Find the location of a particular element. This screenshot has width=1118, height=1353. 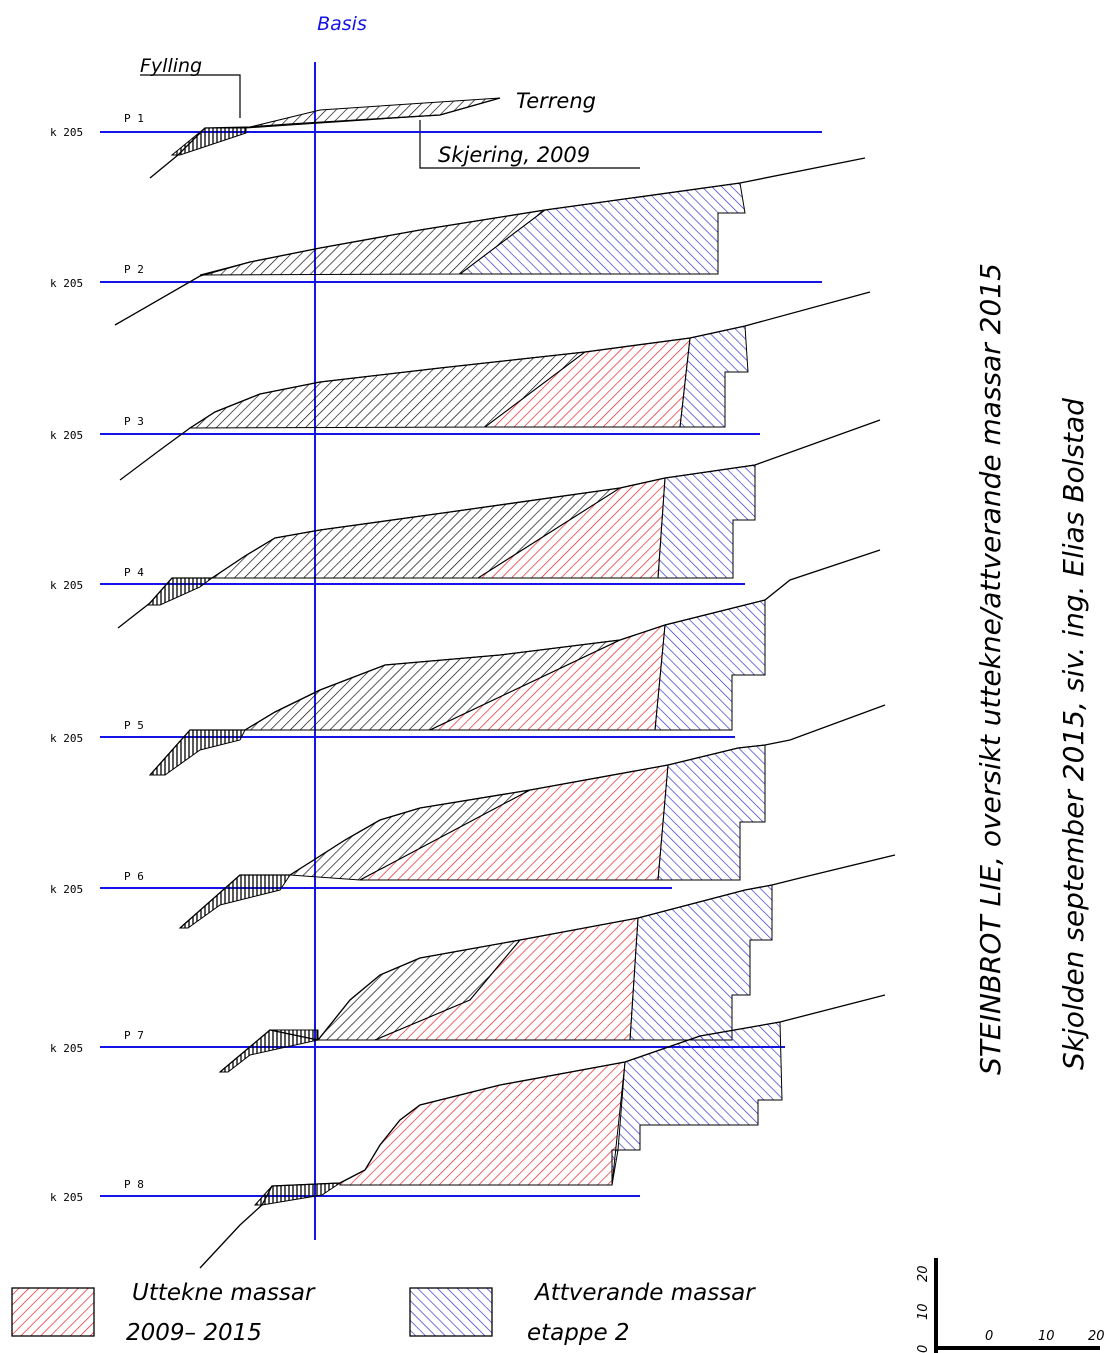

cut-area is located at coordinates (373, 113).